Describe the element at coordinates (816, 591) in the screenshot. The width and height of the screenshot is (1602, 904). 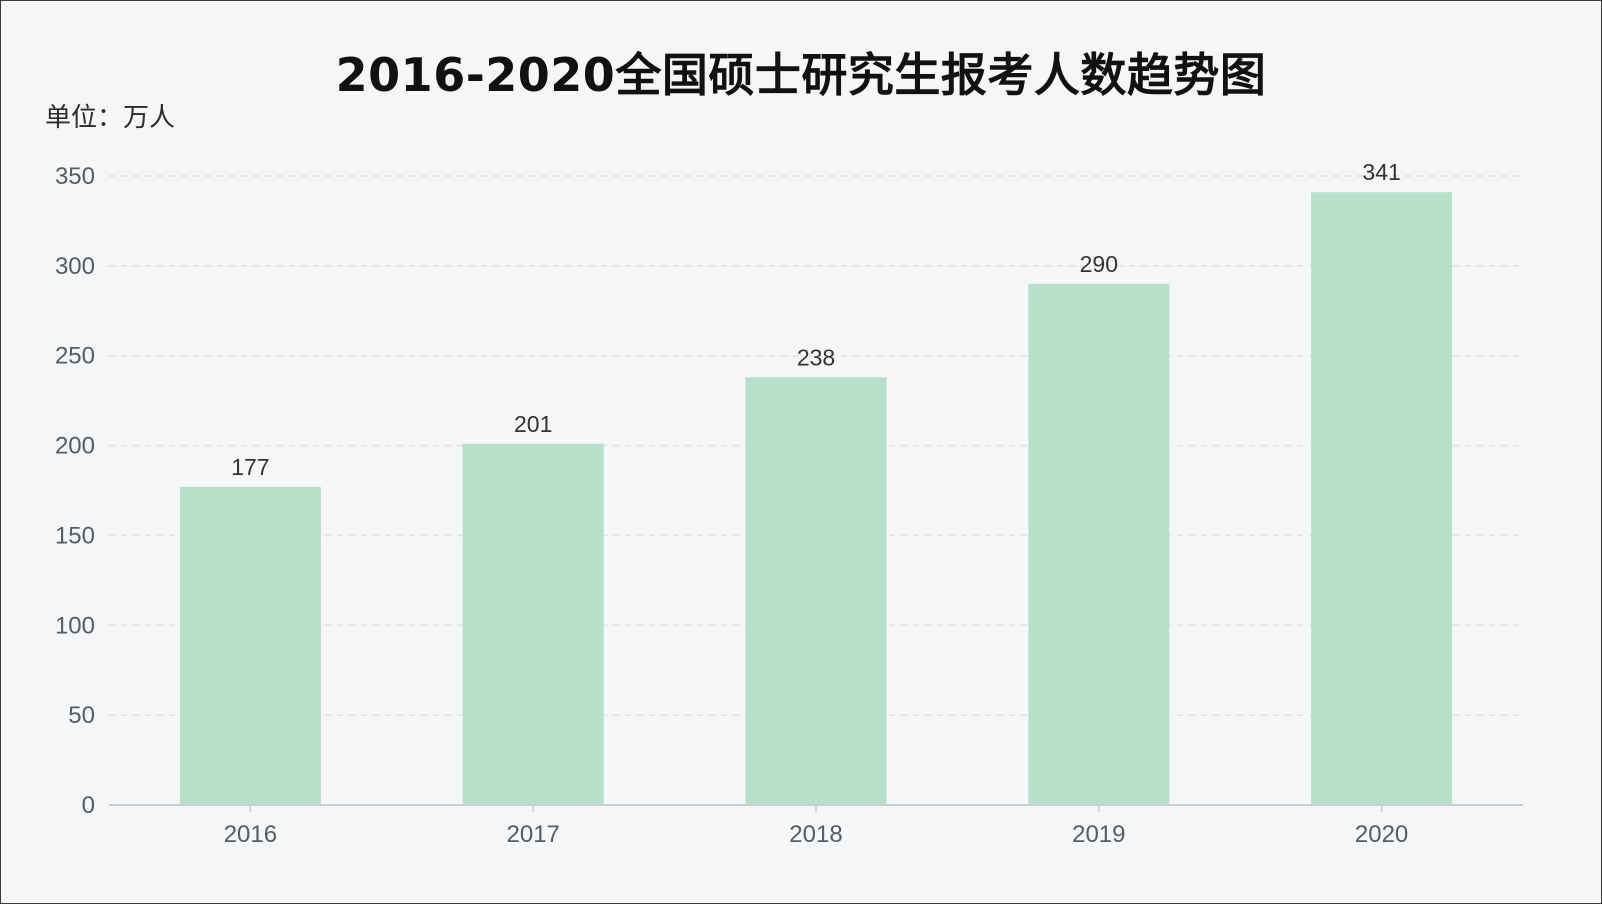
I see `bar-2018` at that location.